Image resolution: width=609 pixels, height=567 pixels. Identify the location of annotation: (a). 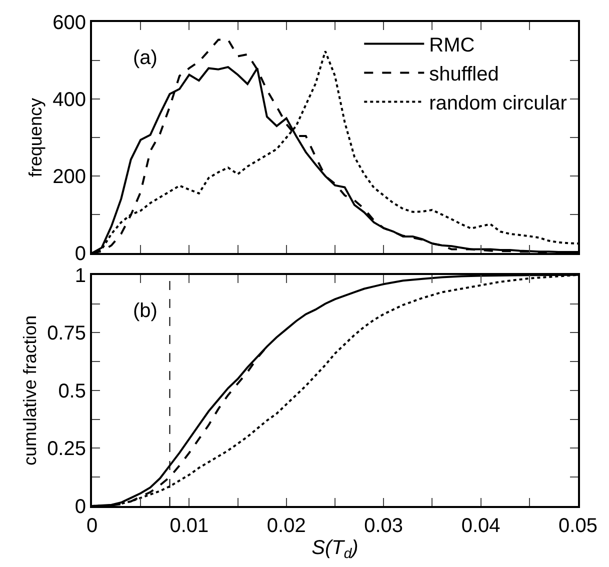
(145, 58).